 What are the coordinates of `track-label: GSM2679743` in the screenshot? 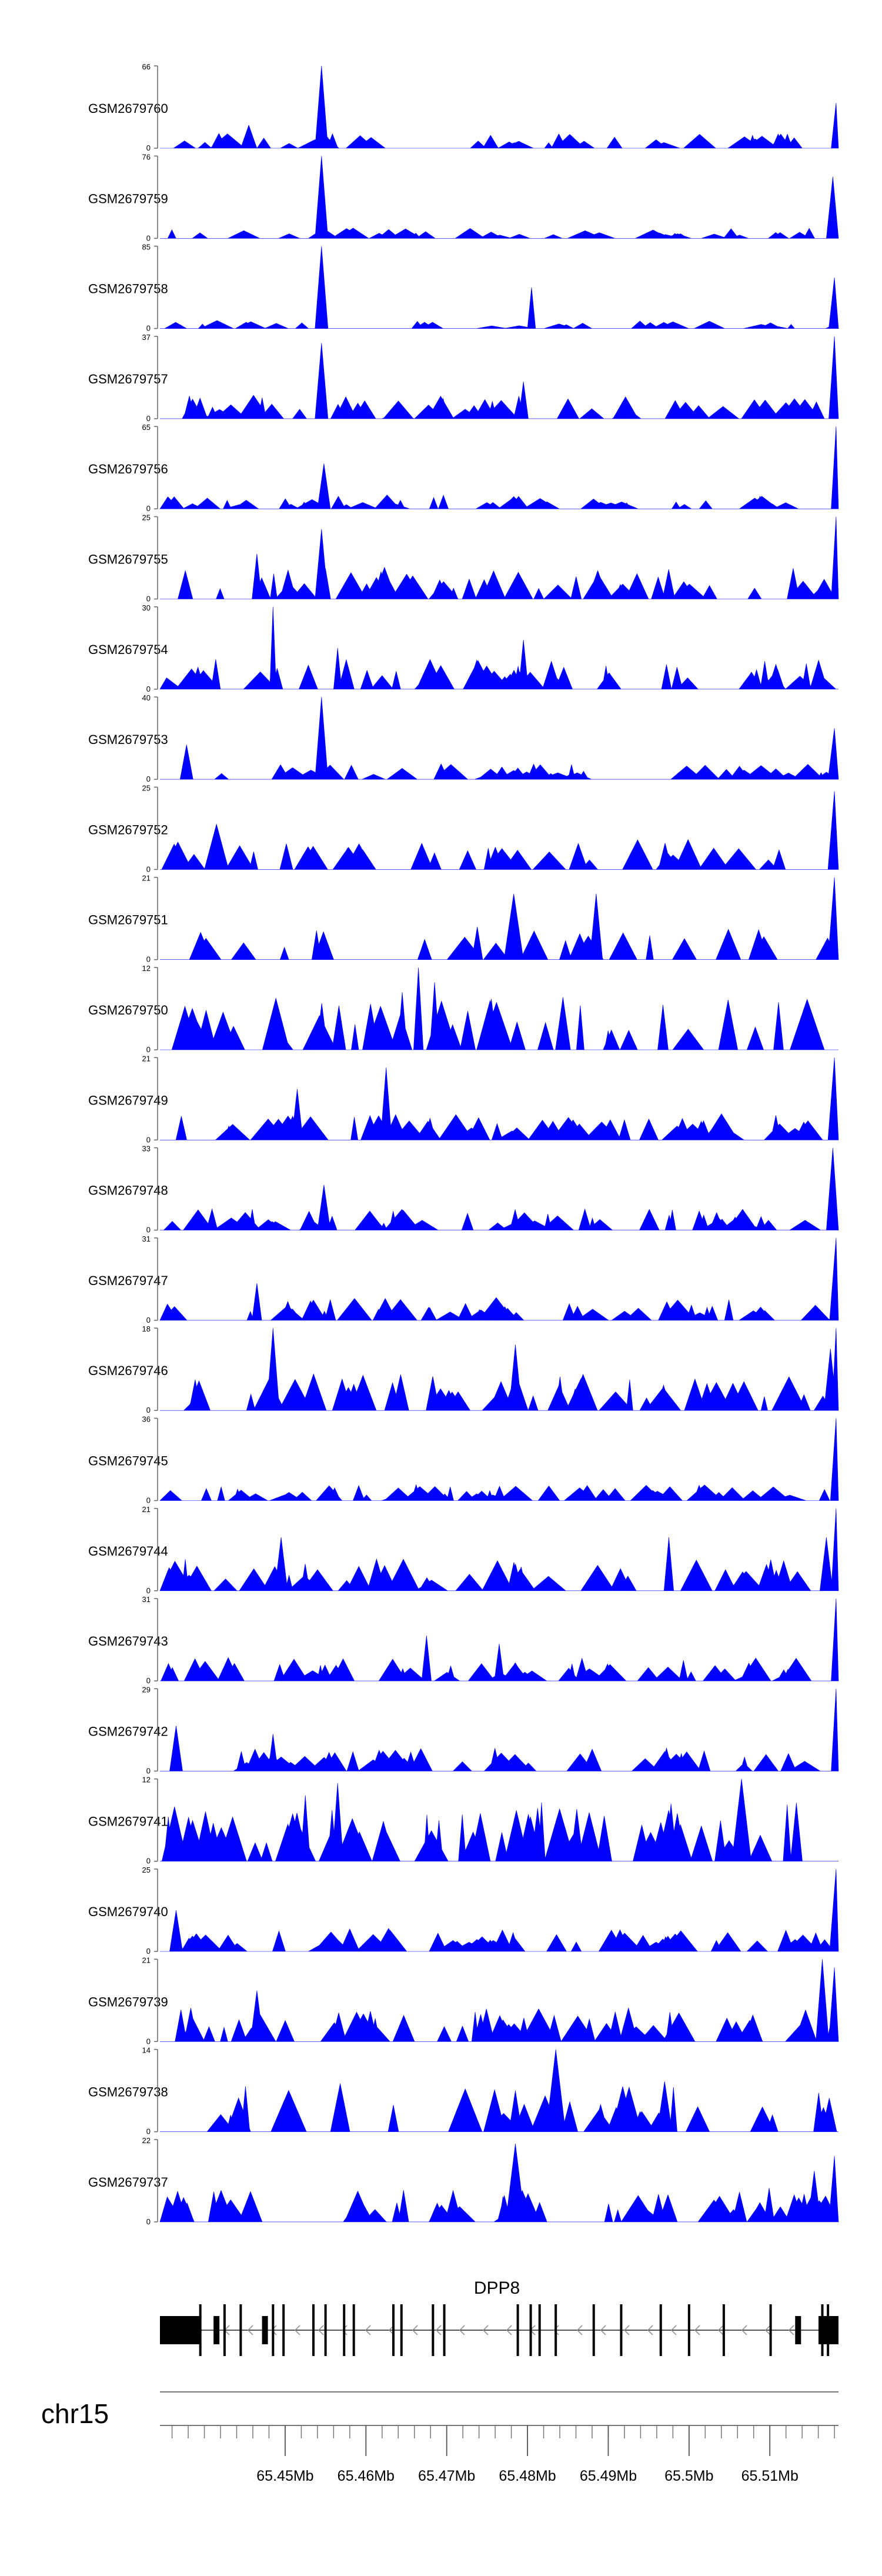 It's located at (128, 1641).